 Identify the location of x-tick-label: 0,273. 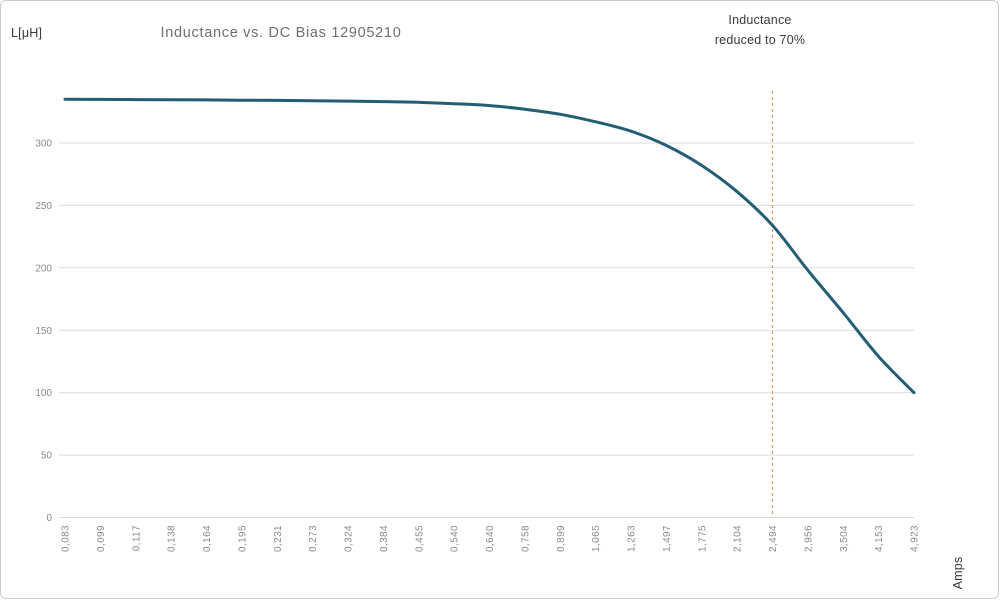
(313, 538).